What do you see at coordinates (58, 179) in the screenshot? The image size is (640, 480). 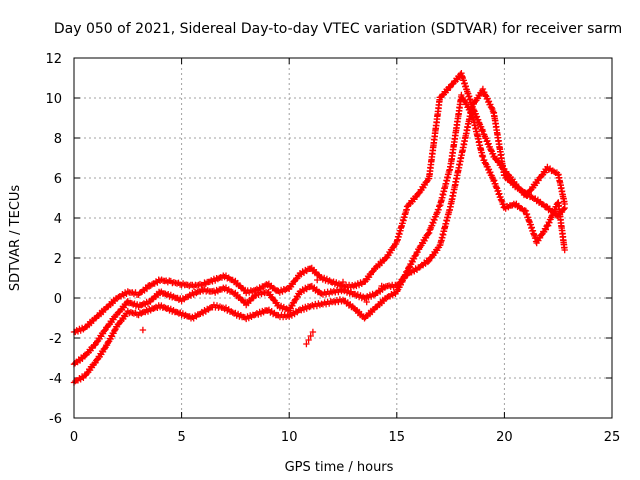 I see `y-tick-label: 6` at bounding box center [58, 179].